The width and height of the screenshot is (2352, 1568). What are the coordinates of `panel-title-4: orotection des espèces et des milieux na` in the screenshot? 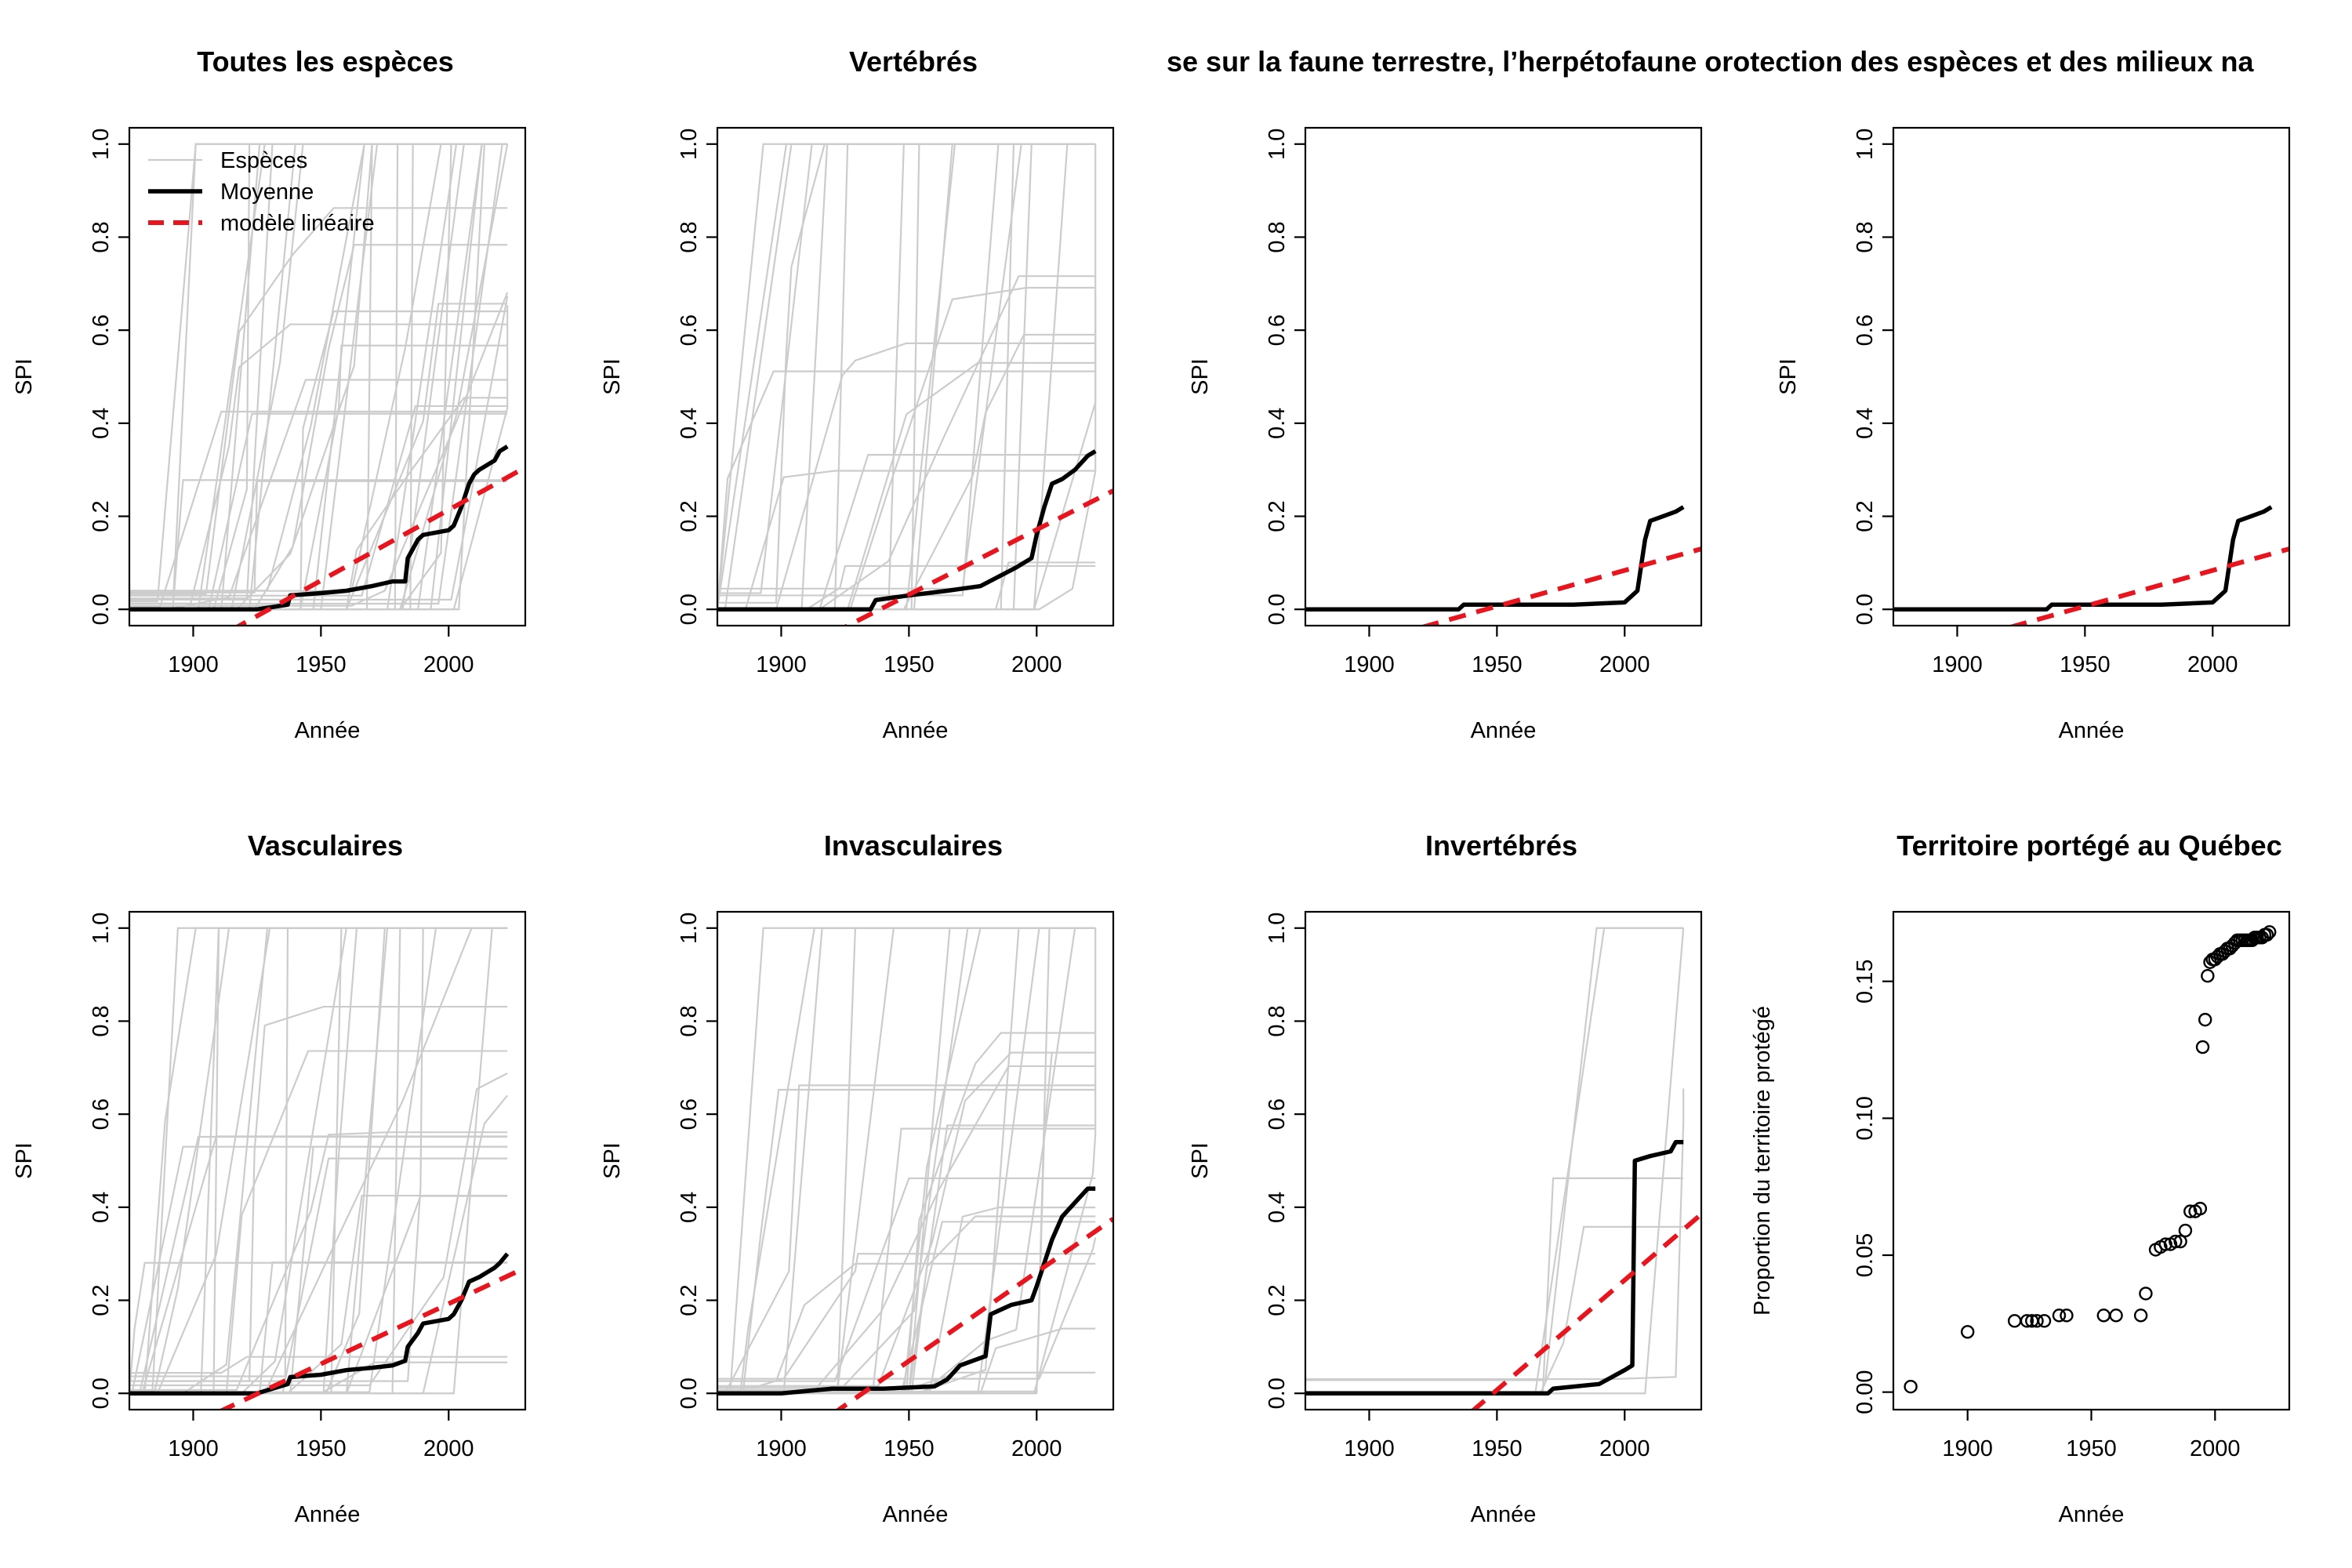 It's located at (1979, 61).